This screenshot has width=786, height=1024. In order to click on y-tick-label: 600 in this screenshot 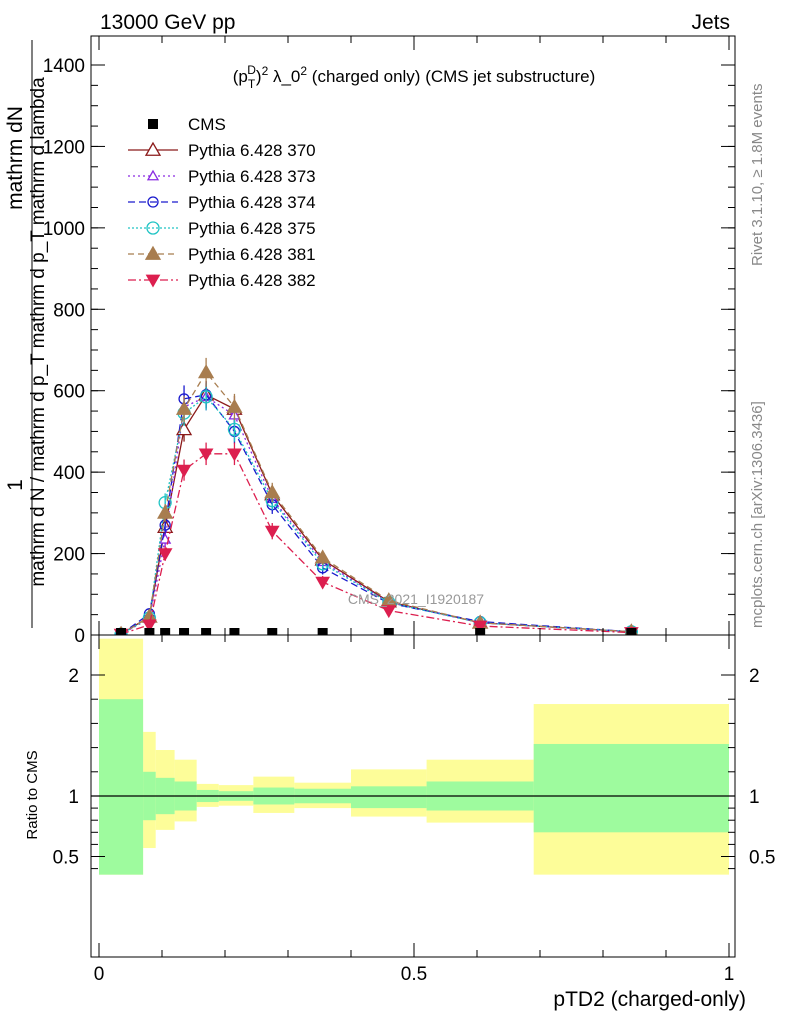, I will do `click(69, 392)`.